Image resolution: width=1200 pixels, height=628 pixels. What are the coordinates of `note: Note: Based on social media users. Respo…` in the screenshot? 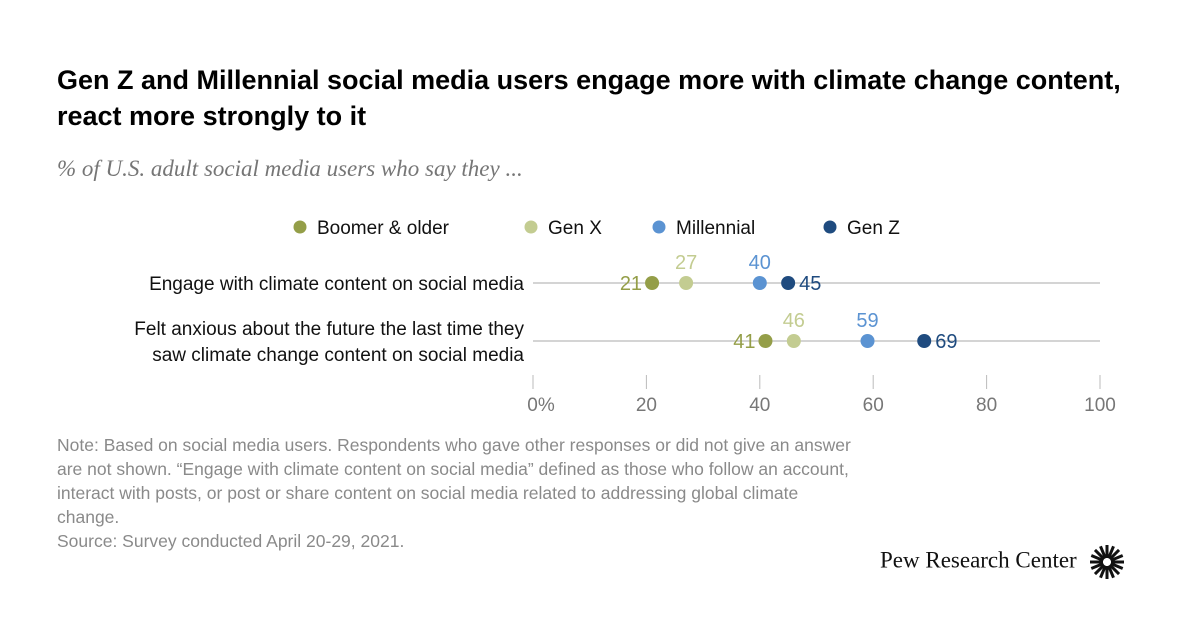 It's located at (457, 493).